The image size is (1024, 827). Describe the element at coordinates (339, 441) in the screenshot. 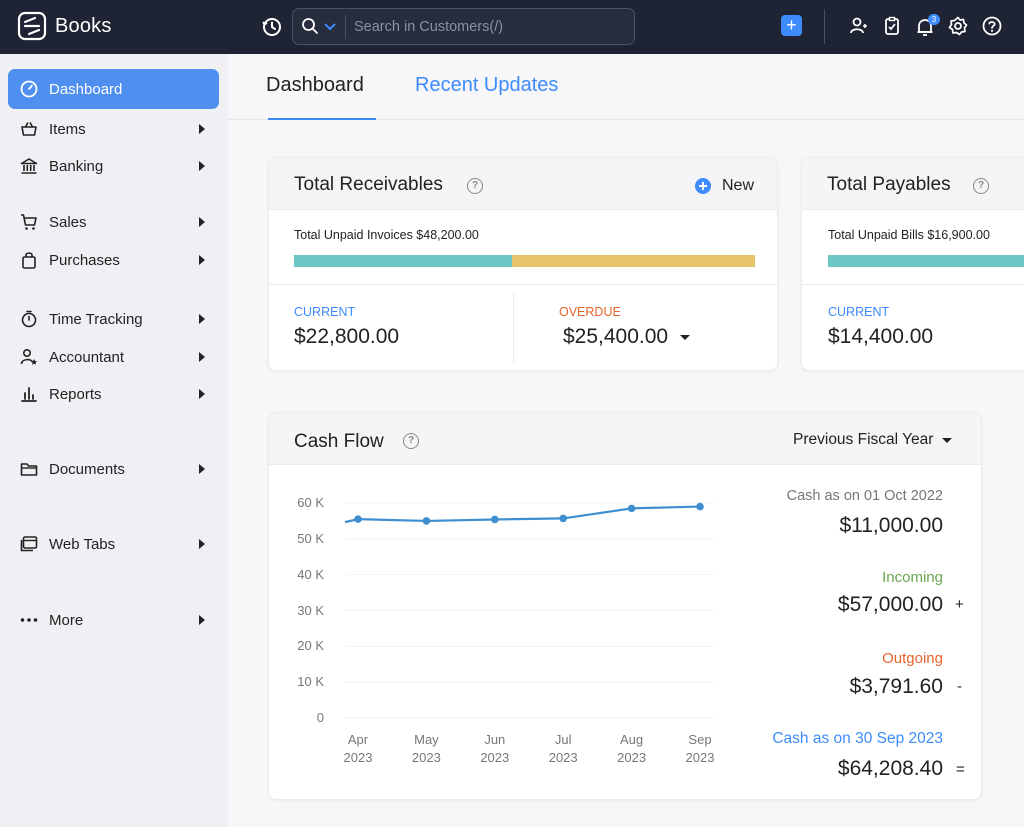

I see `card-title: Cash Flow` at that location.